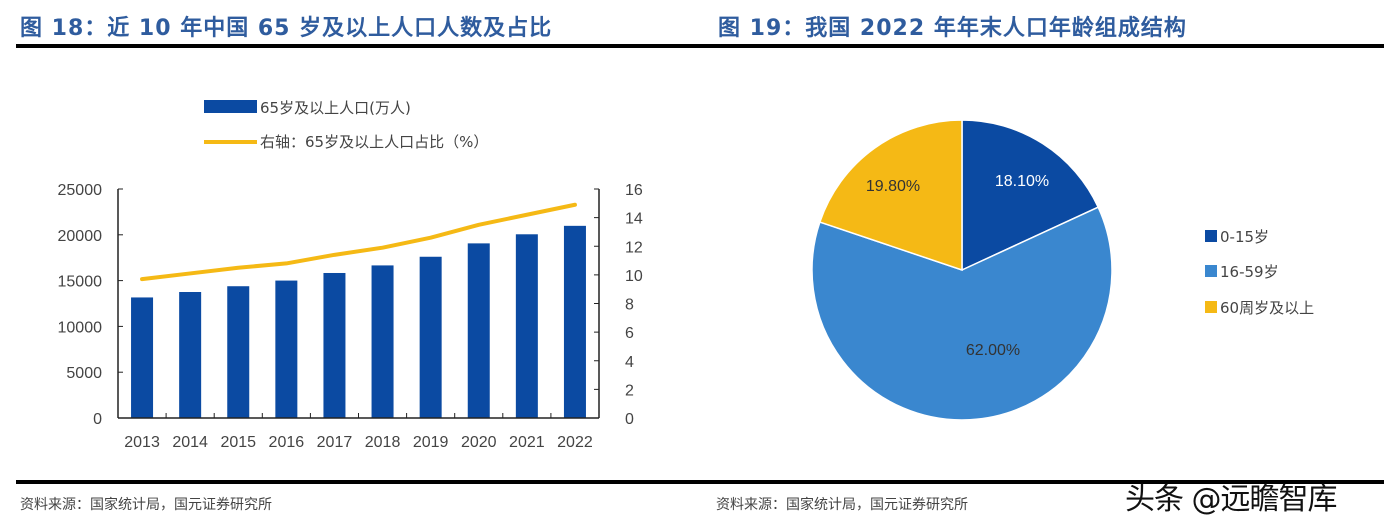 This screenshot has width=1399, height=527. Describe the element at coordinates (286, 28) in the screenshot. I see `left-figure-title: 图 18：近 10 年中国 65 岁及以上人口人数及占比` at that location.